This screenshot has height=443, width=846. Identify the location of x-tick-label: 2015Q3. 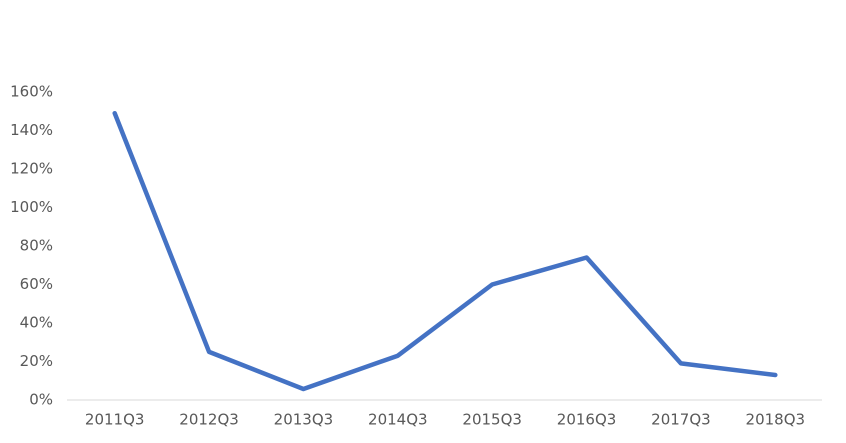
(492, 420).